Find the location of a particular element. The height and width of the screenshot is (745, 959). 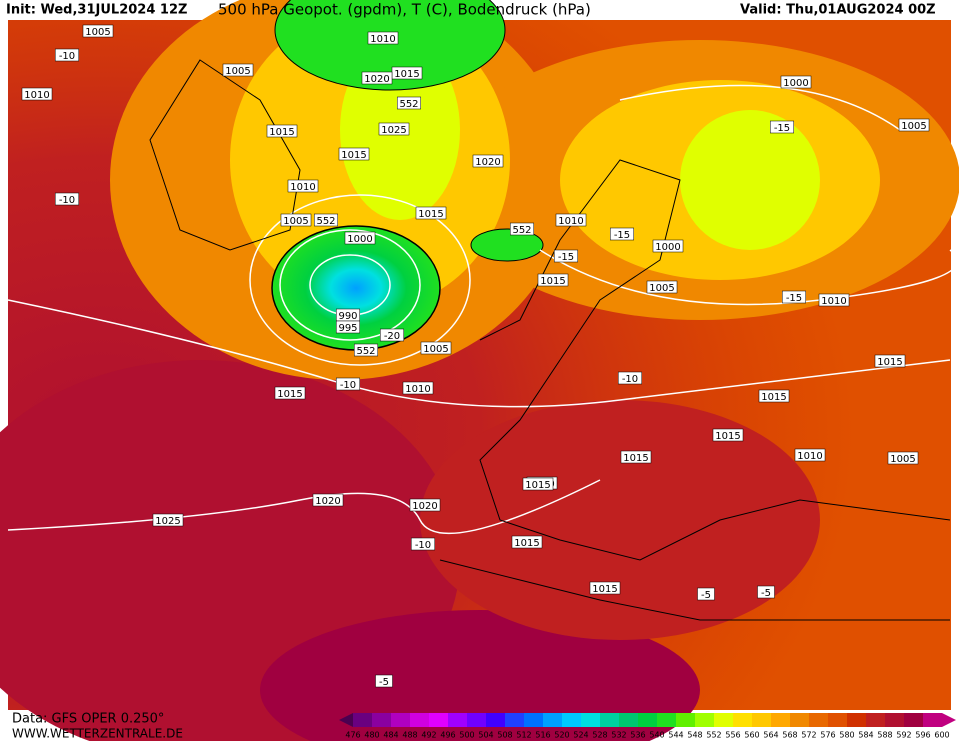

colorbar-label: 476 is located at coordinates (352, 735).